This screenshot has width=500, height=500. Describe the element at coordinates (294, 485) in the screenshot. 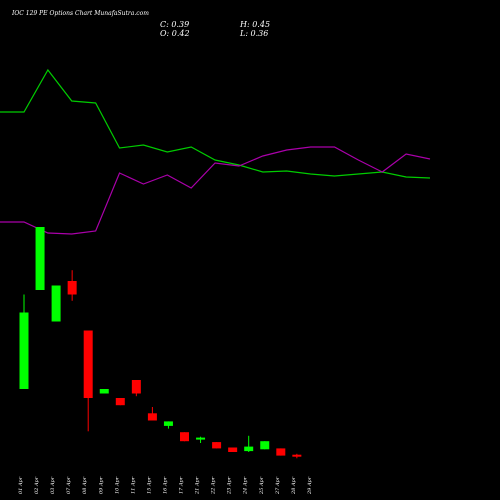

I see `x-tick-label: 28 Apr` at that location.